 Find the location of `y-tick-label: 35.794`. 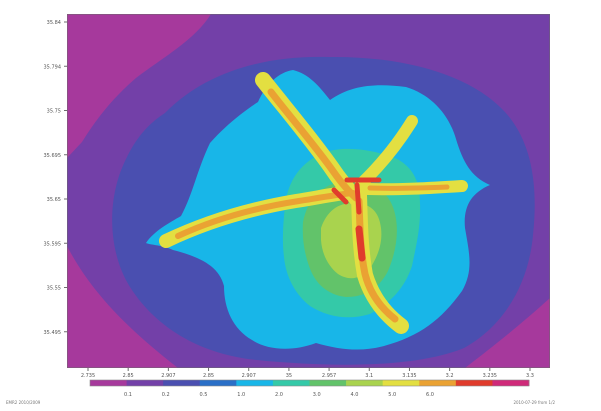

y-tick-label: 35.794 is located at coordinates (53, 67).